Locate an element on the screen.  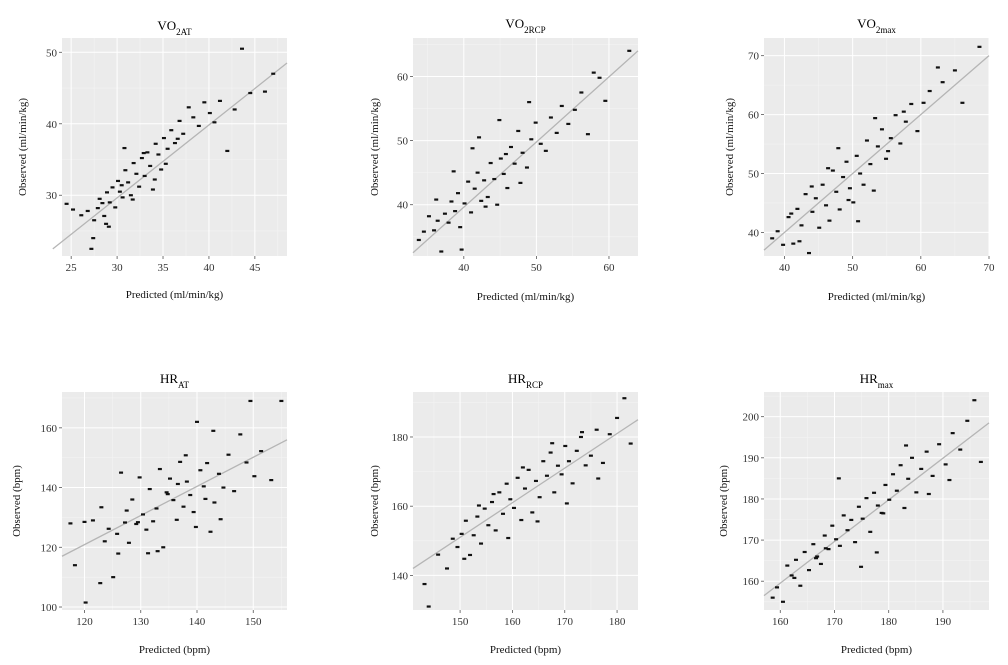
panel-title: HRmax is located at coordinates (877, 380).